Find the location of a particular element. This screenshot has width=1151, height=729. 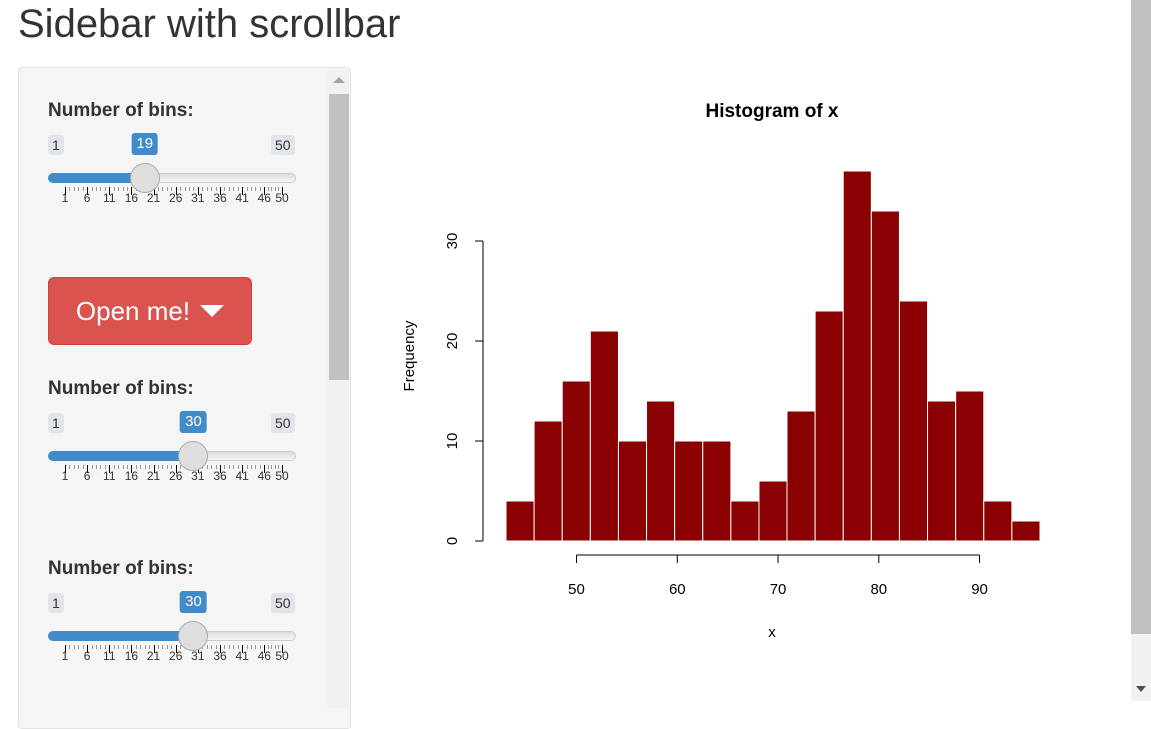

x-axis-label: x is located at coordinates (772, 632).